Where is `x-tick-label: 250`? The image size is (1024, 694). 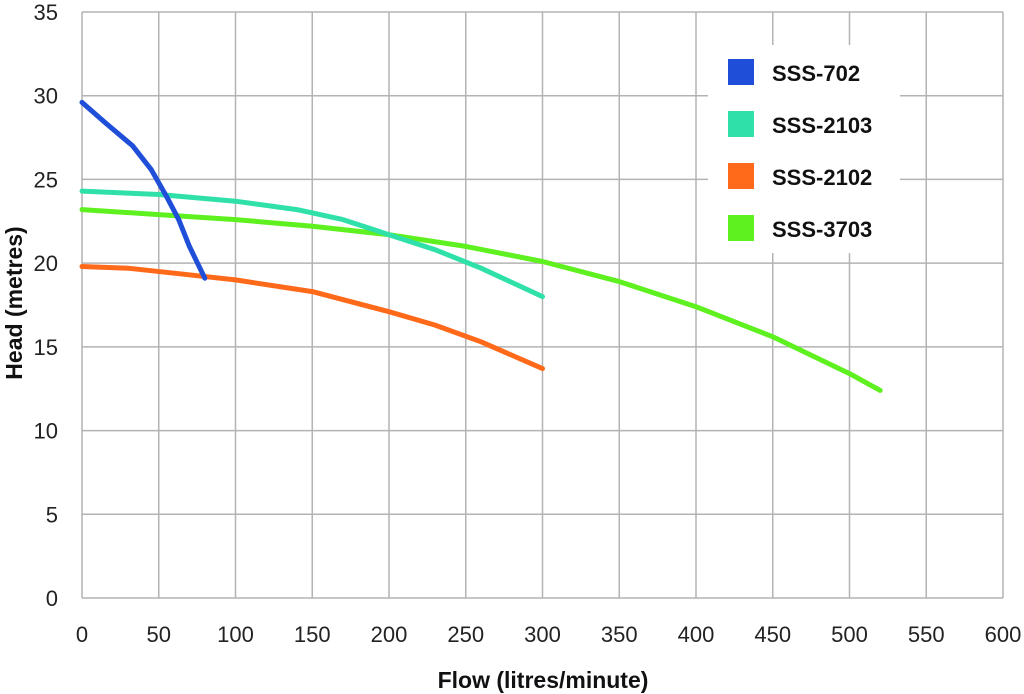 x-tick-label: 250 is located at coordinates (465, 634).